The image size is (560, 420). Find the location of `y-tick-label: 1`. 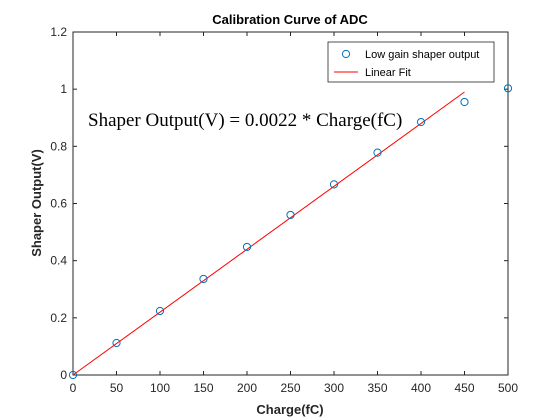

y-tick-label: 1 is located at coordinates (63, 89).